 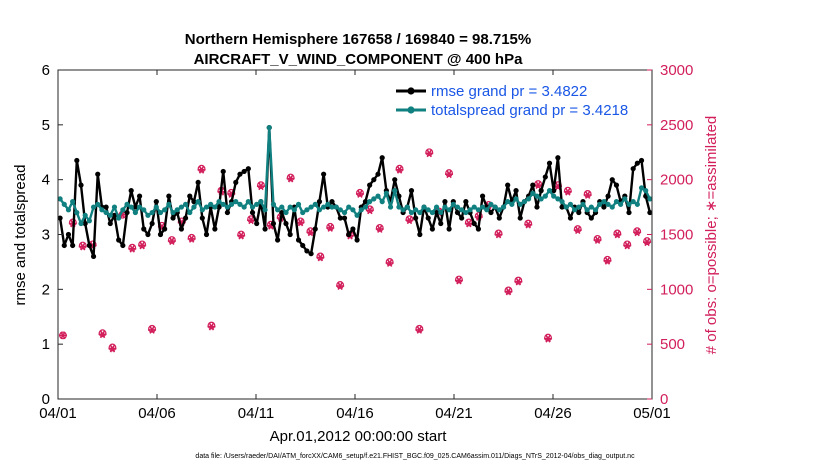 What do you see at coordinates (157, 413) in the screenshot?
I see `x-tick-label: 04/06` at bounding box center [157, 413].